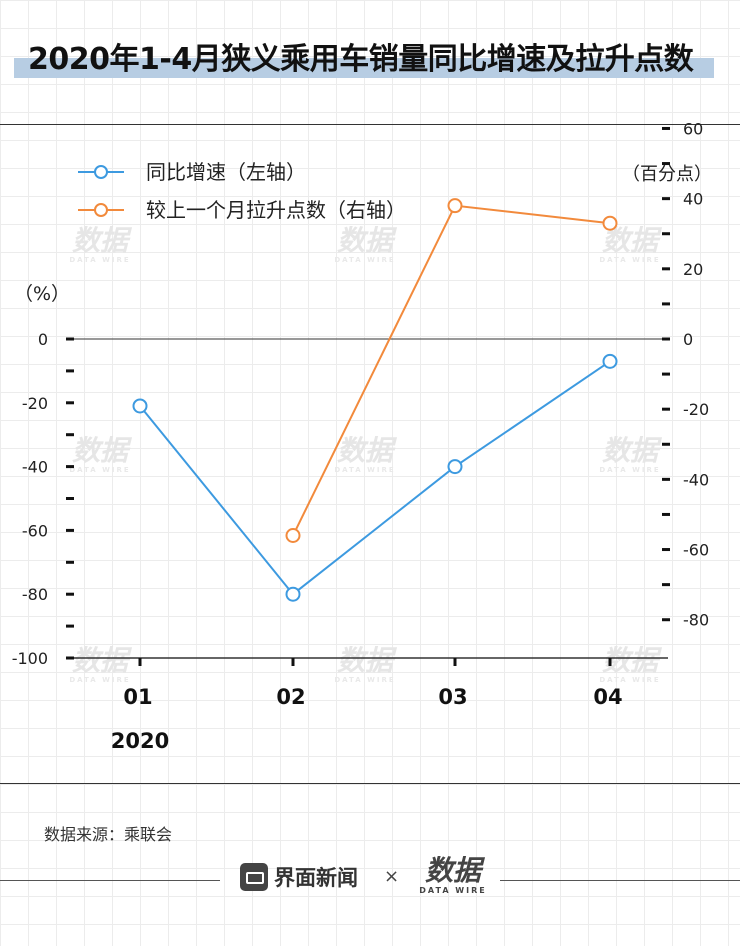 Image resolution: width=740 pixels, height=946 pixels. Describe the element at coordinates (364, 68) in the screenshot. I see `title-highlight-band` at that location.